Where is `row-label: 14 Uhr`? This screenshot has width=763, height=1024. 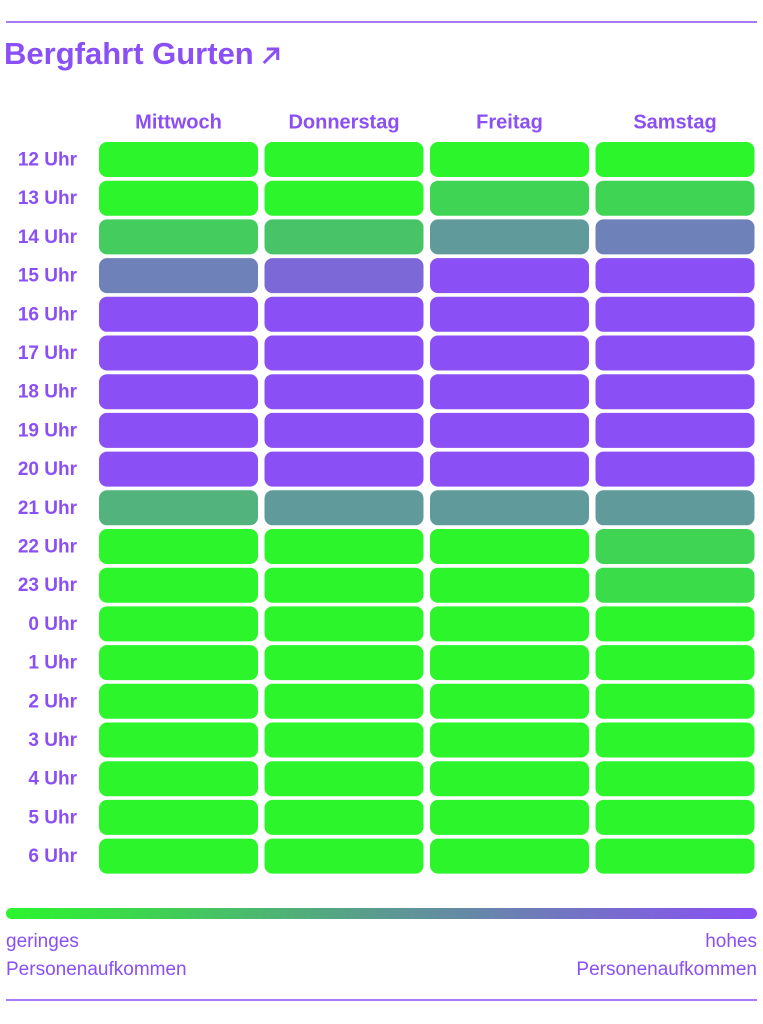
row-label: 14 Uhr is located at coordinates (48, 237).